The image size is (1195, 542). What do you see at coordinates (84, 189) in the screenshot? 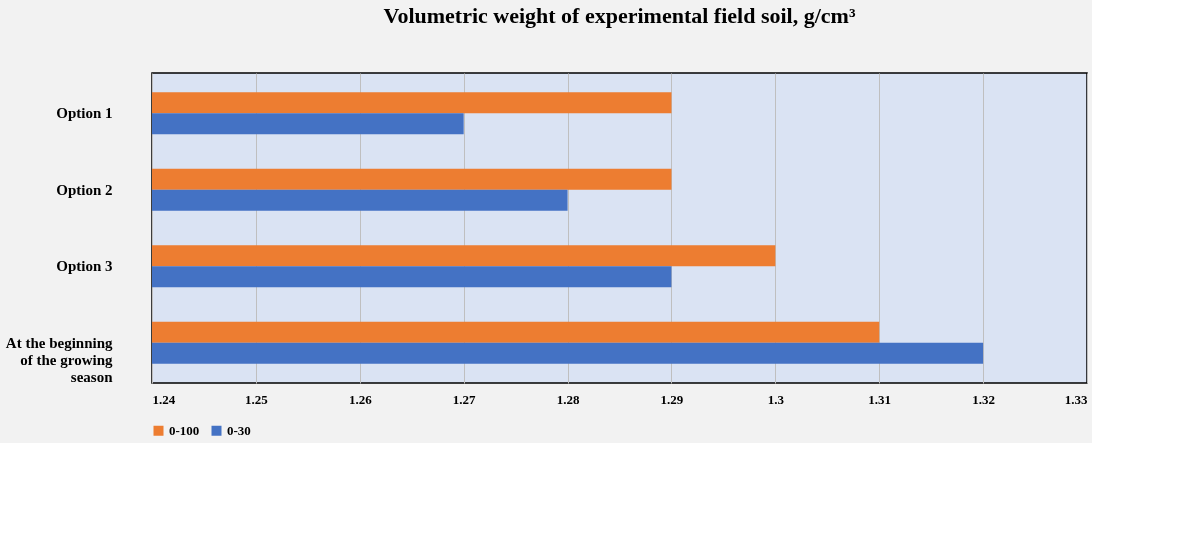
I see `y-tick-label: Option 2` at bounding box center [84, 189].